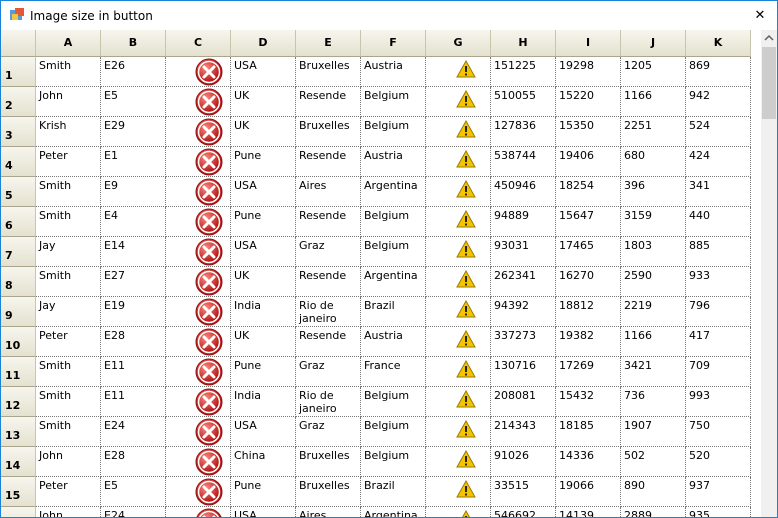  Describe the element at coordinates (718, 462) in the screenshot. I see `grid-cell: 520` at that location.